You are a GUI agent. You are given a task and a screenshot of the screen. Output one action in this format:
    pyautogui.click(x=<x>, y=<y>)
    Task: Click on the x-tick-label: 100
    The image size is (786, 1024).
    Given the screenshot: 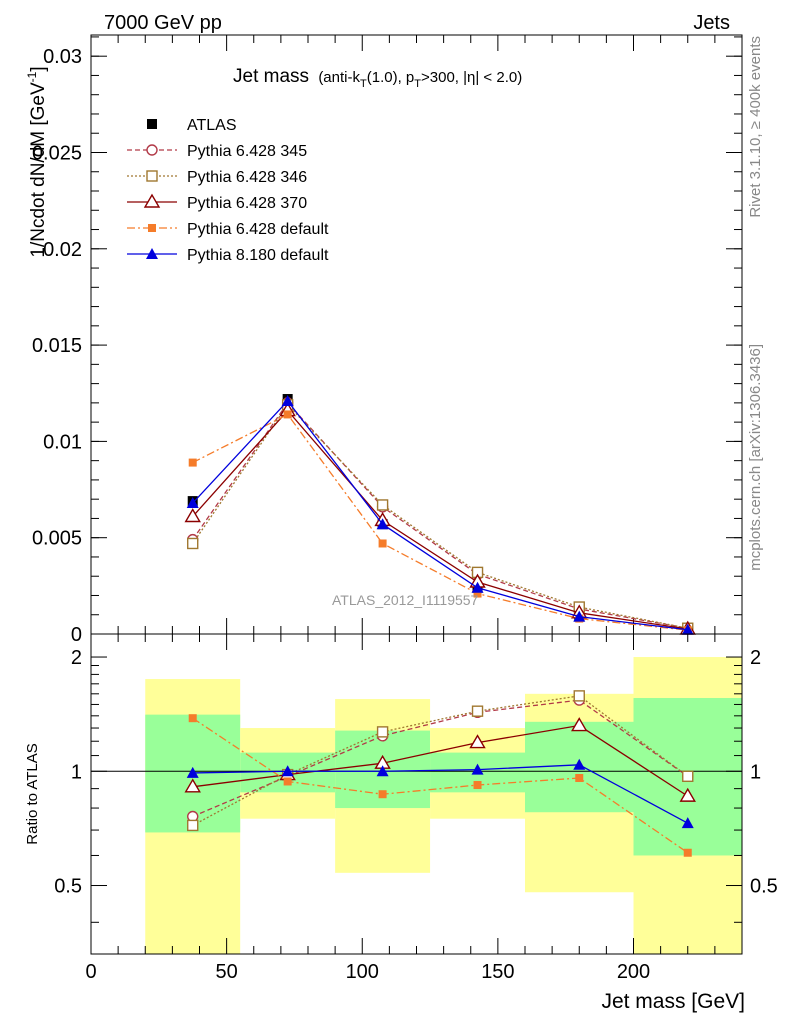 What is the action you would take?
    pyautogui.click(x=362, y=972)
    